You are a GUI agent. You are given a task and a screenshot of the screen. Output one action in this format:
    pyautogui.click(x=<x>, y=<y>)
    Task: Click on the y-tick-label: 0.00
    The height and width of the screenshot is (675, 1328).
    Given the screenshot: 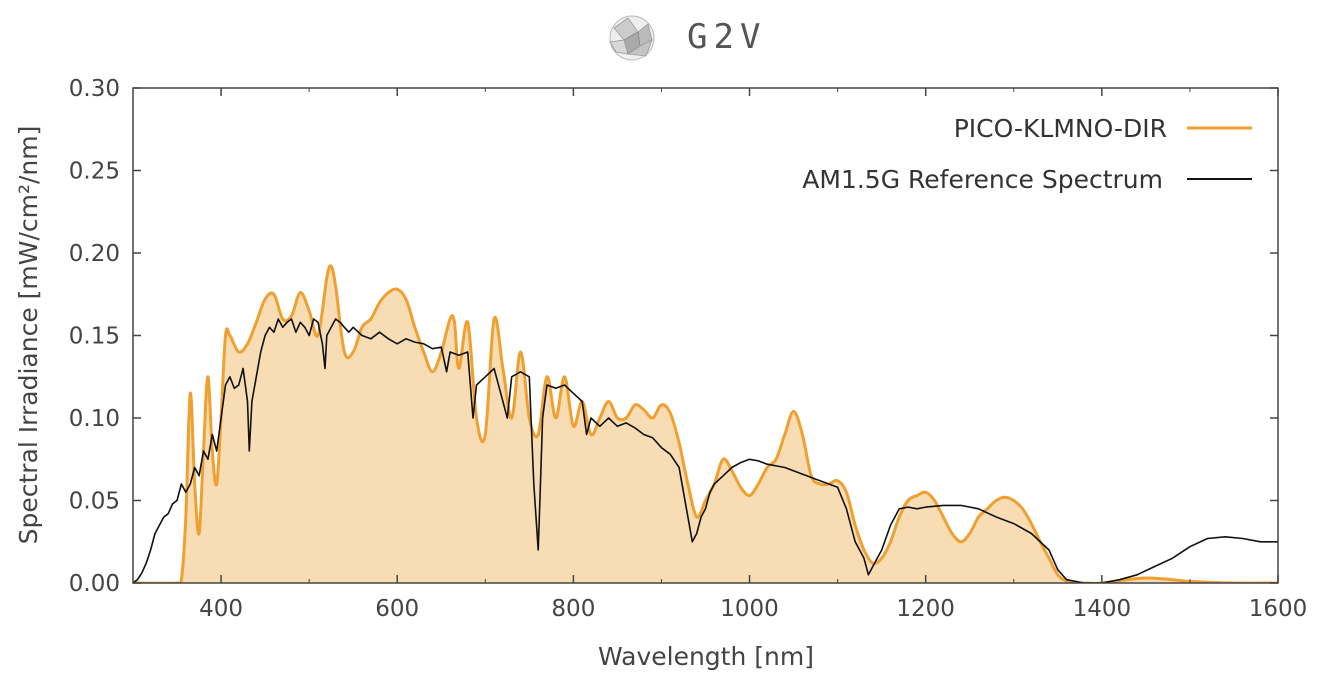 What is the action you would take?
    pyautogui.click(x=94, y=584)
    